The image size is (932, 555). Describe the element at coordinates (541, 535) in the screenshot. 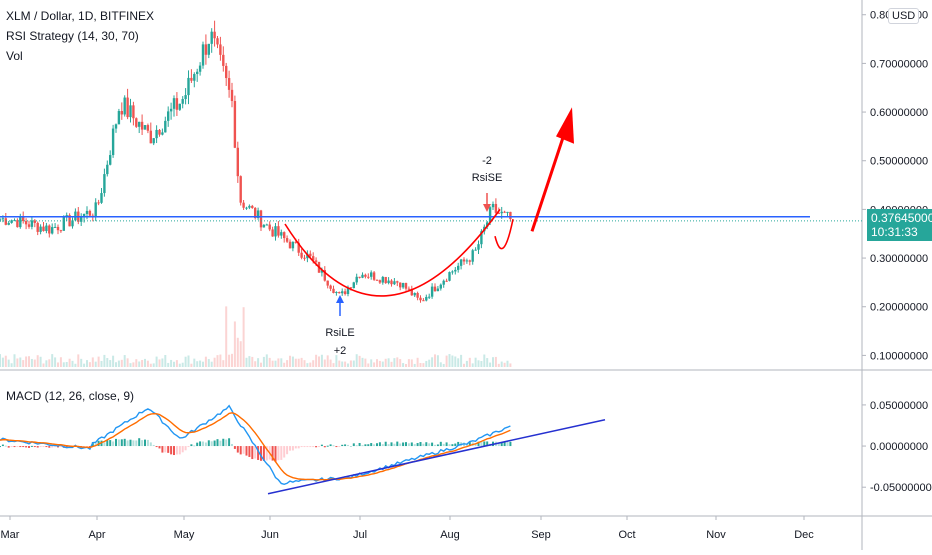

I see `time-tick-label: Sep` at that location.